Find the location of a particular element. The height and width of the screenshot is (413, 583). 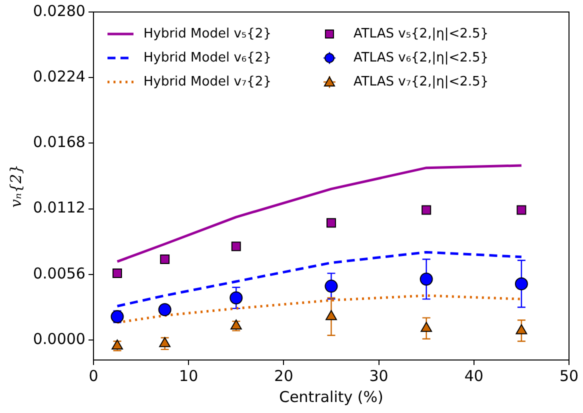

x-axis-title: Centrality (%) is located at coordinates (331, 397).